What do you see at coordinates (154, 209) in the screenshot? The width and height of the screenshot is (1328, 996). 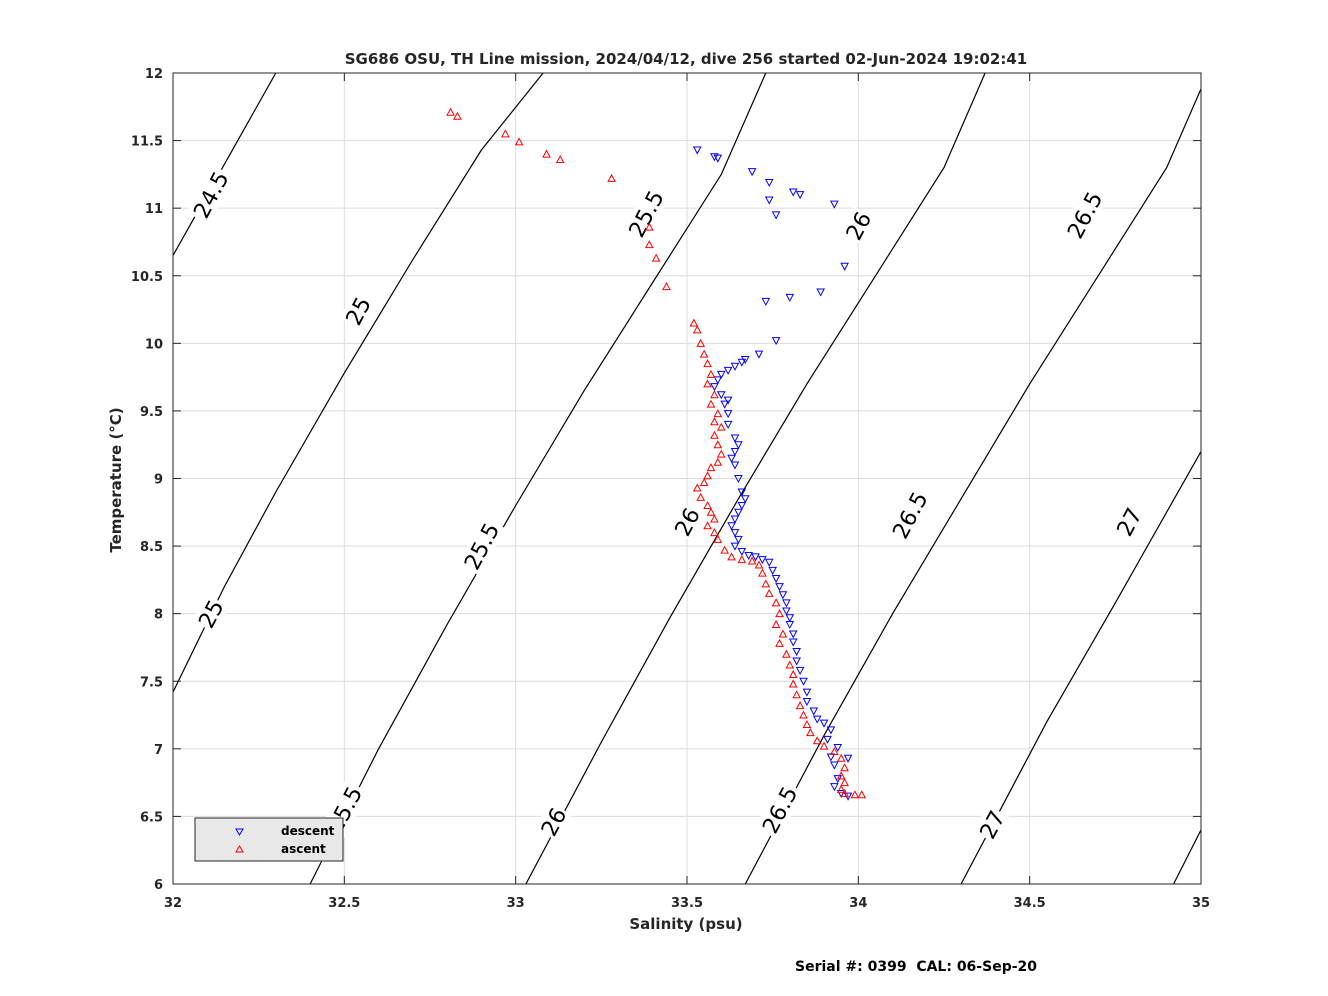 I see `y-tick-label: 11` at bounding box center [154, 209].